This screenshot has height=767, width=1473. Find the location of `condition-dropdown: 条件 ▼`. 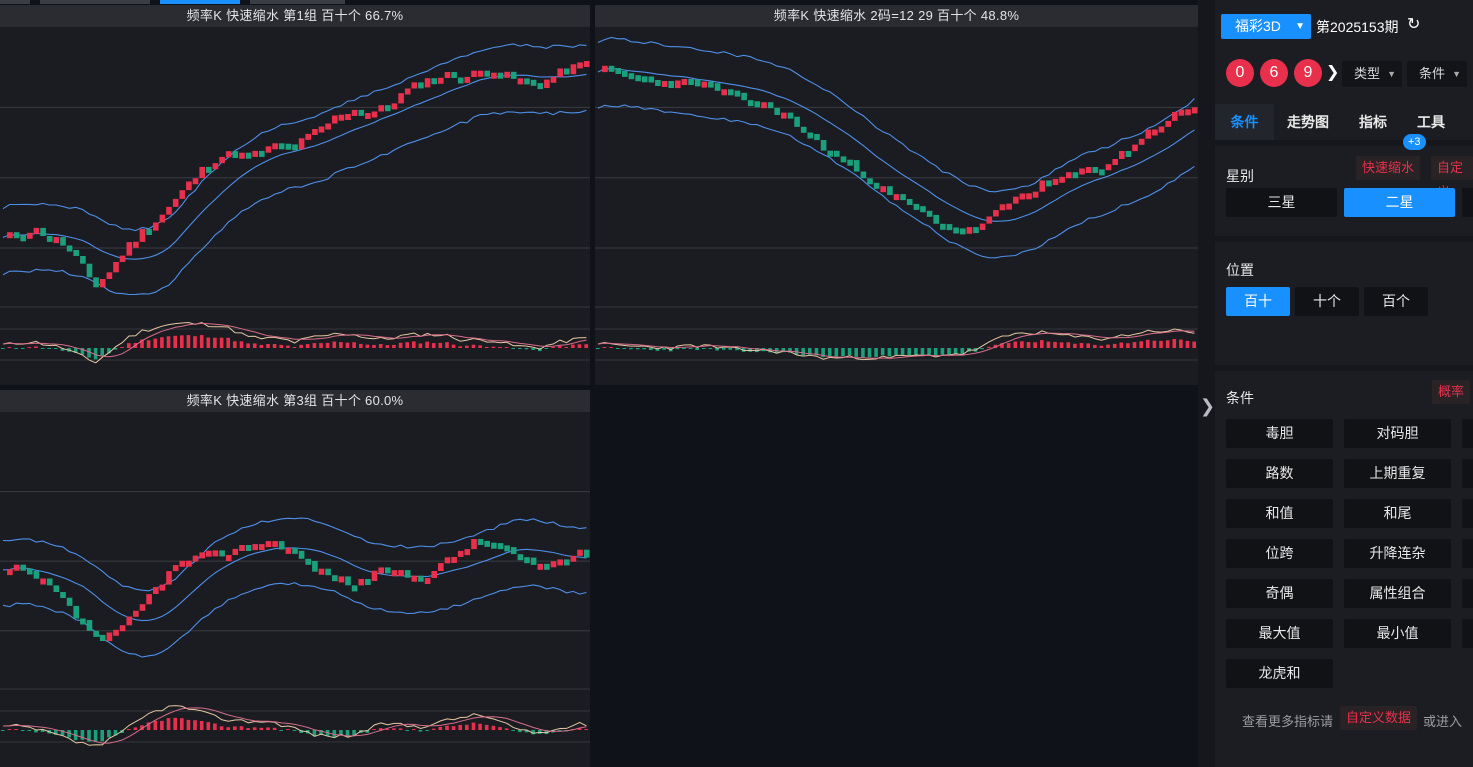

condition-dropdown: 条件 ▼ is located at coordinates (1437, 74).